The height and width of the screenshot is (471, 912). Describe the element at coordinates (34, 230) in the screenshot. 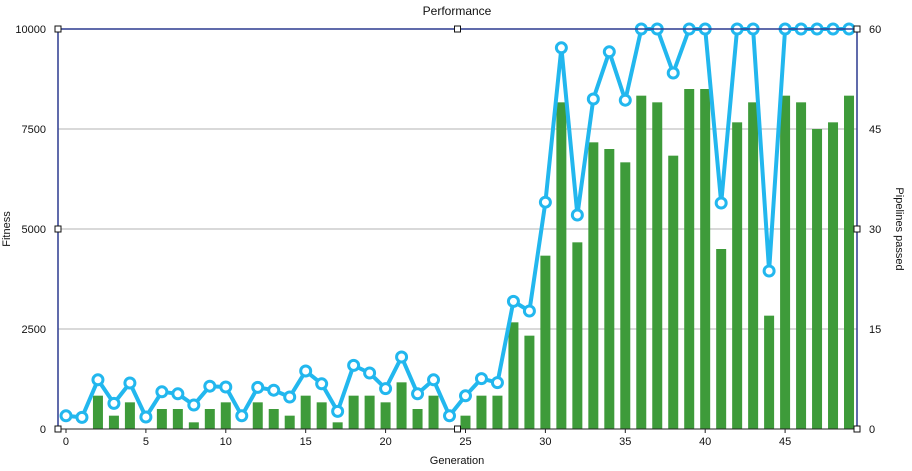

I see `y-tick-label-5000: 5000` at that location.